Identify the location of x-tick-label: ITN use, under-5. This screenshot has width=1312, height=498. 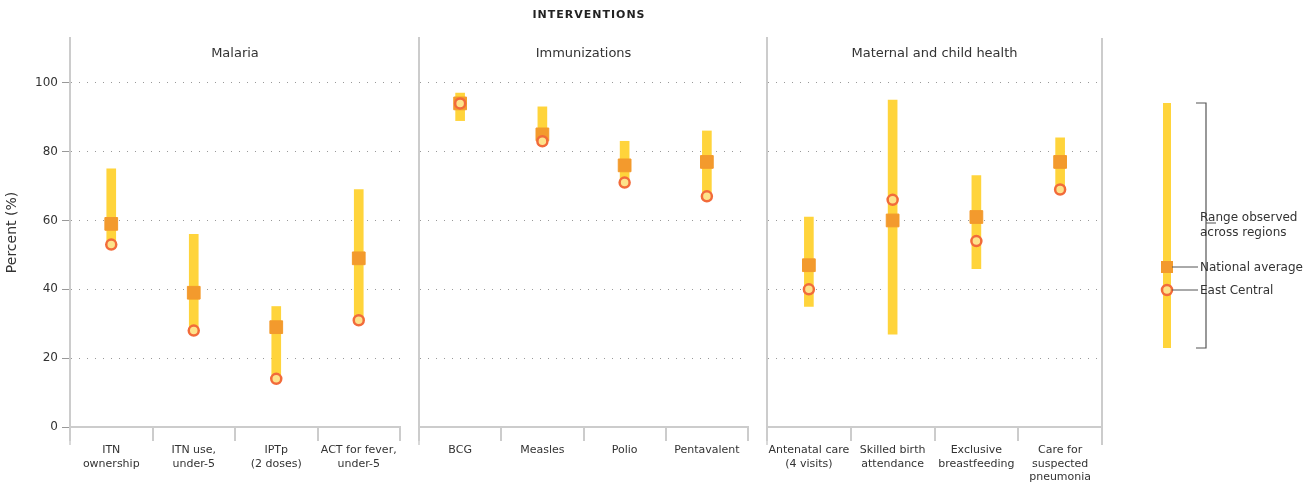
(194, 456).